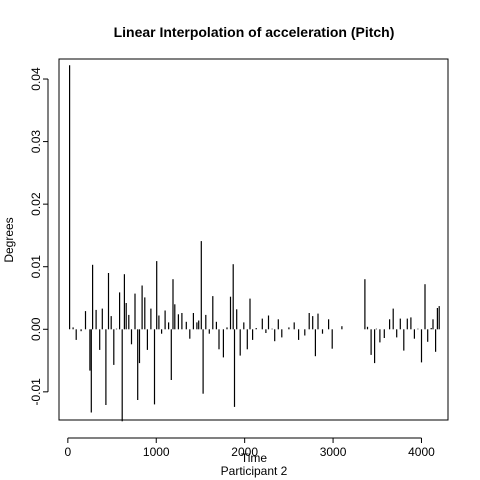 This screenshot has height=480, width=480. I want to click on x-tick-label: 0, so click(67, 452).